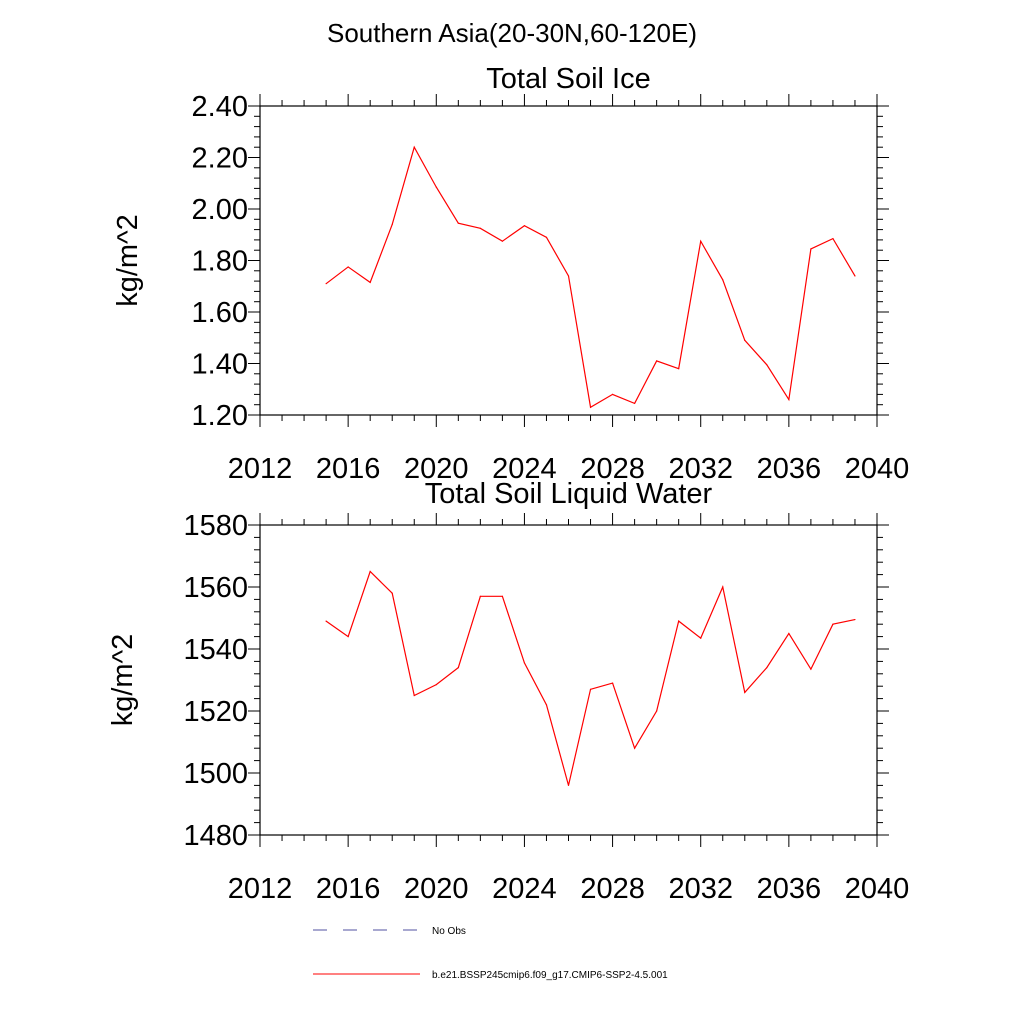 The width and height of the screenshot is (1024, 1024). What do you see at coordinates (220, 416) in the screenshot?
I see `y-tick-label: 1.20` at bounding box center [220, 416].